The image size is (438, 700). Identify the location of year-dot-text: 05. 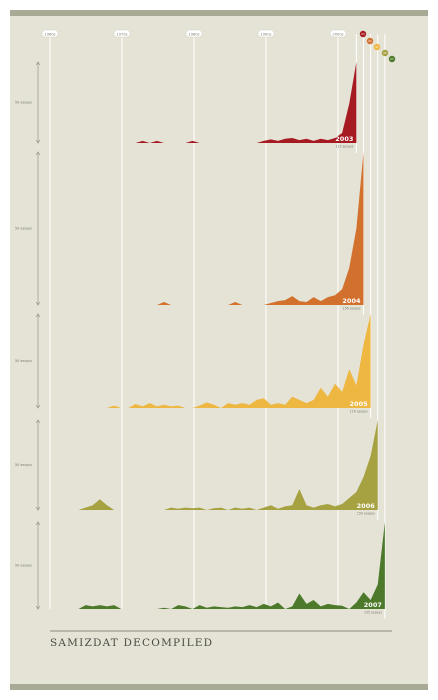
(377, 47).